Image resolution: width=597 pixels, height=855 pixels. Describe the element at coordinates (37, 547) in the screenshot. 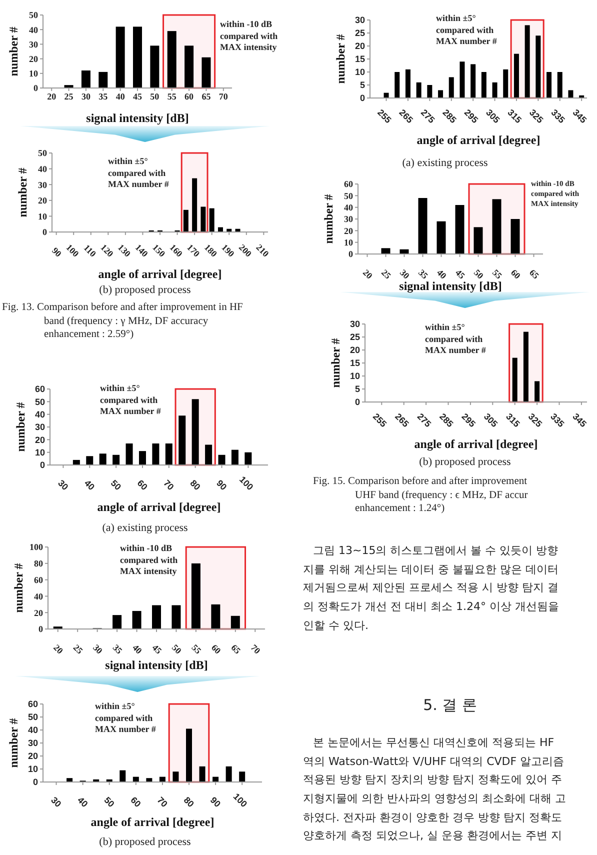

I see `y-tick-label: 100` at that location.